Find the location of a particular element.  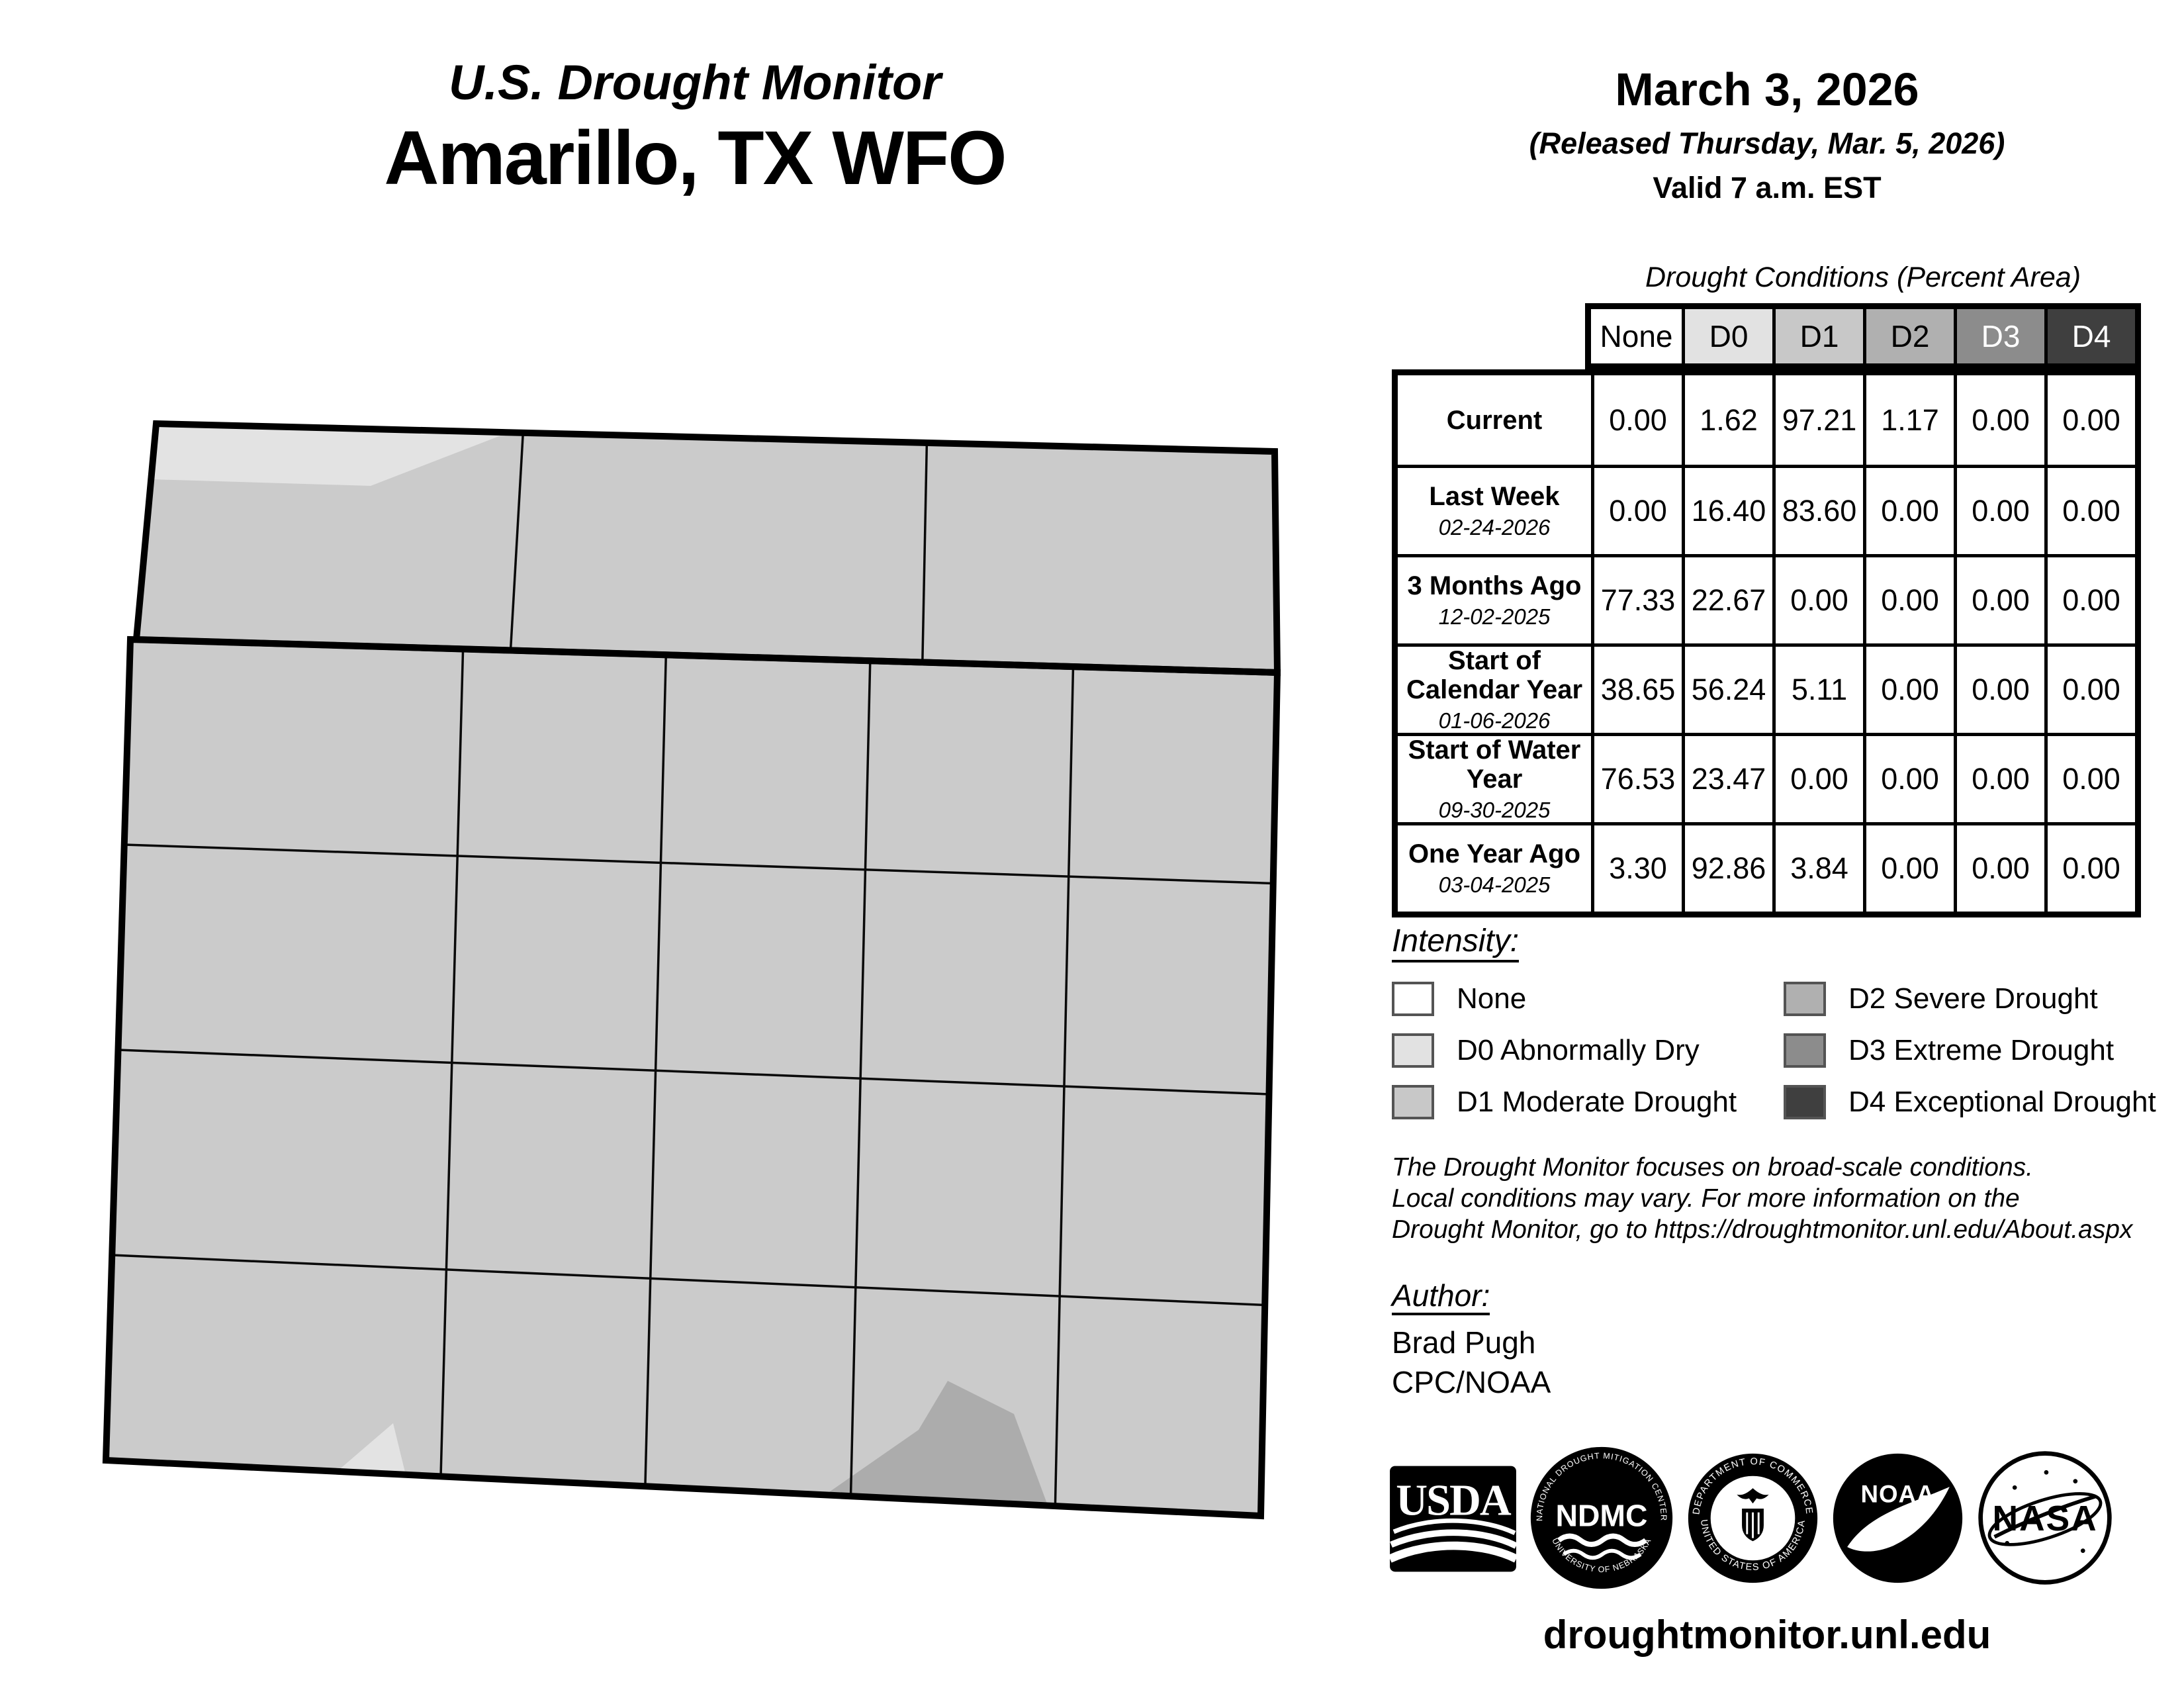

legend-item: D3 Extreme Drought is located at coordinates (1970, 1050).